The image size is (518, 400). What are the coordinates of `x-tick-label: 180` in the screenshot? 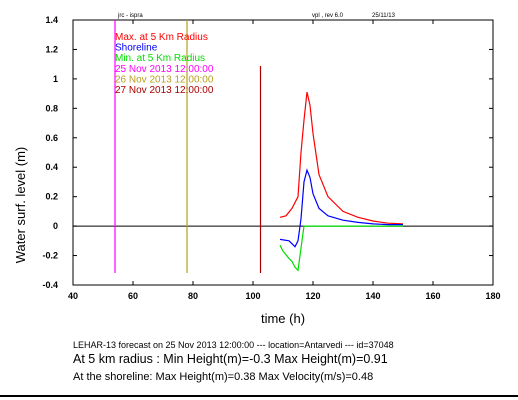 It's located at (492, 296).